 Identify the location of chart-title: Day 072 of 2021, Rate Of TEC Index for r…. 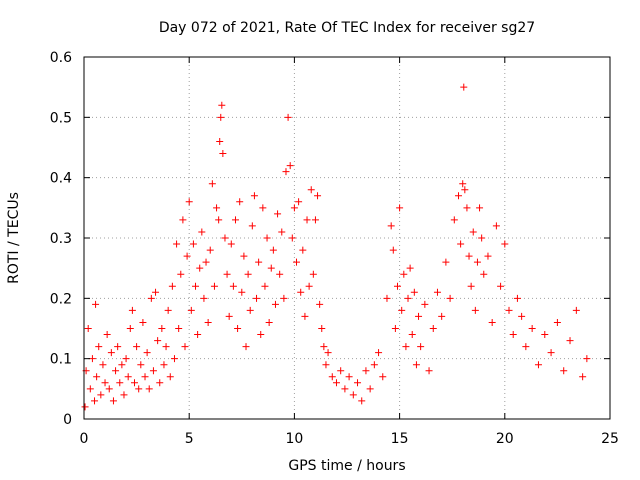
(347, 28).